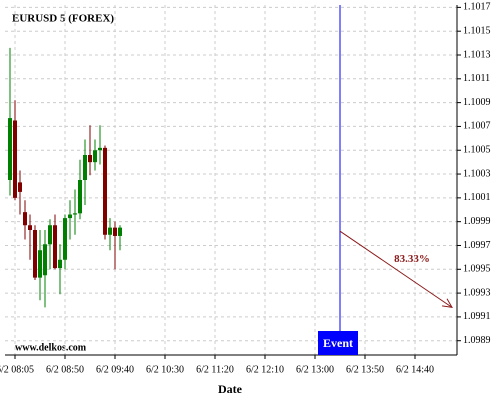 The height and width of the screenshot is (400, 500). Describe the element at coordinates (265, 369) in the screenshot. I see `x-tick-label: 6/2 12:10` at that location.